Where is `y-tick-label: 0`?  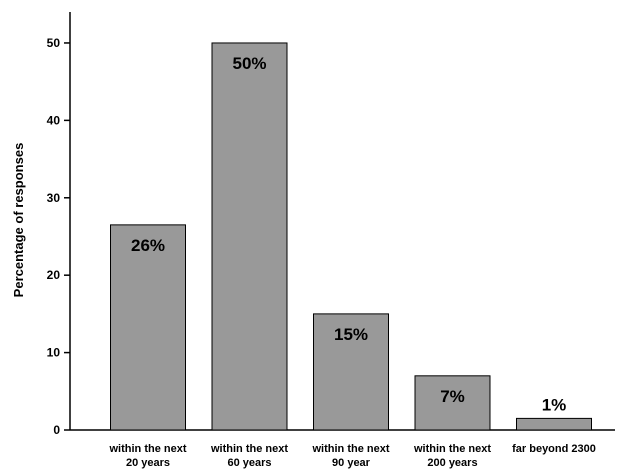
y-tick-label: 0 is located at coordinates (56, 430).